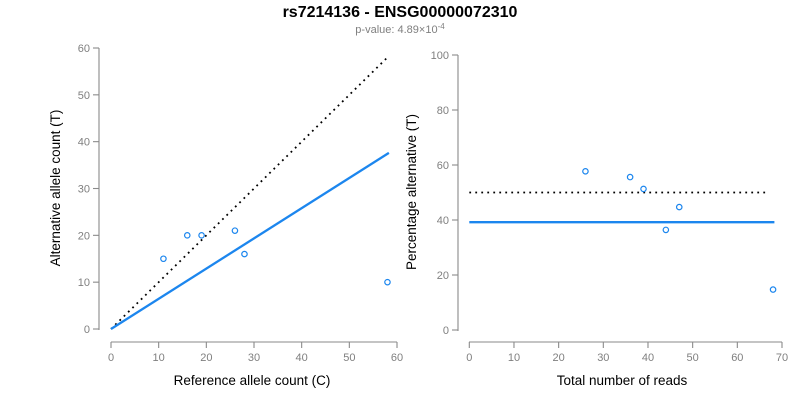 The height and width of the screenshot is (400, 800). I want to click on figure-title: rs7214136 - ENSG00000072310, so click(400, 12).